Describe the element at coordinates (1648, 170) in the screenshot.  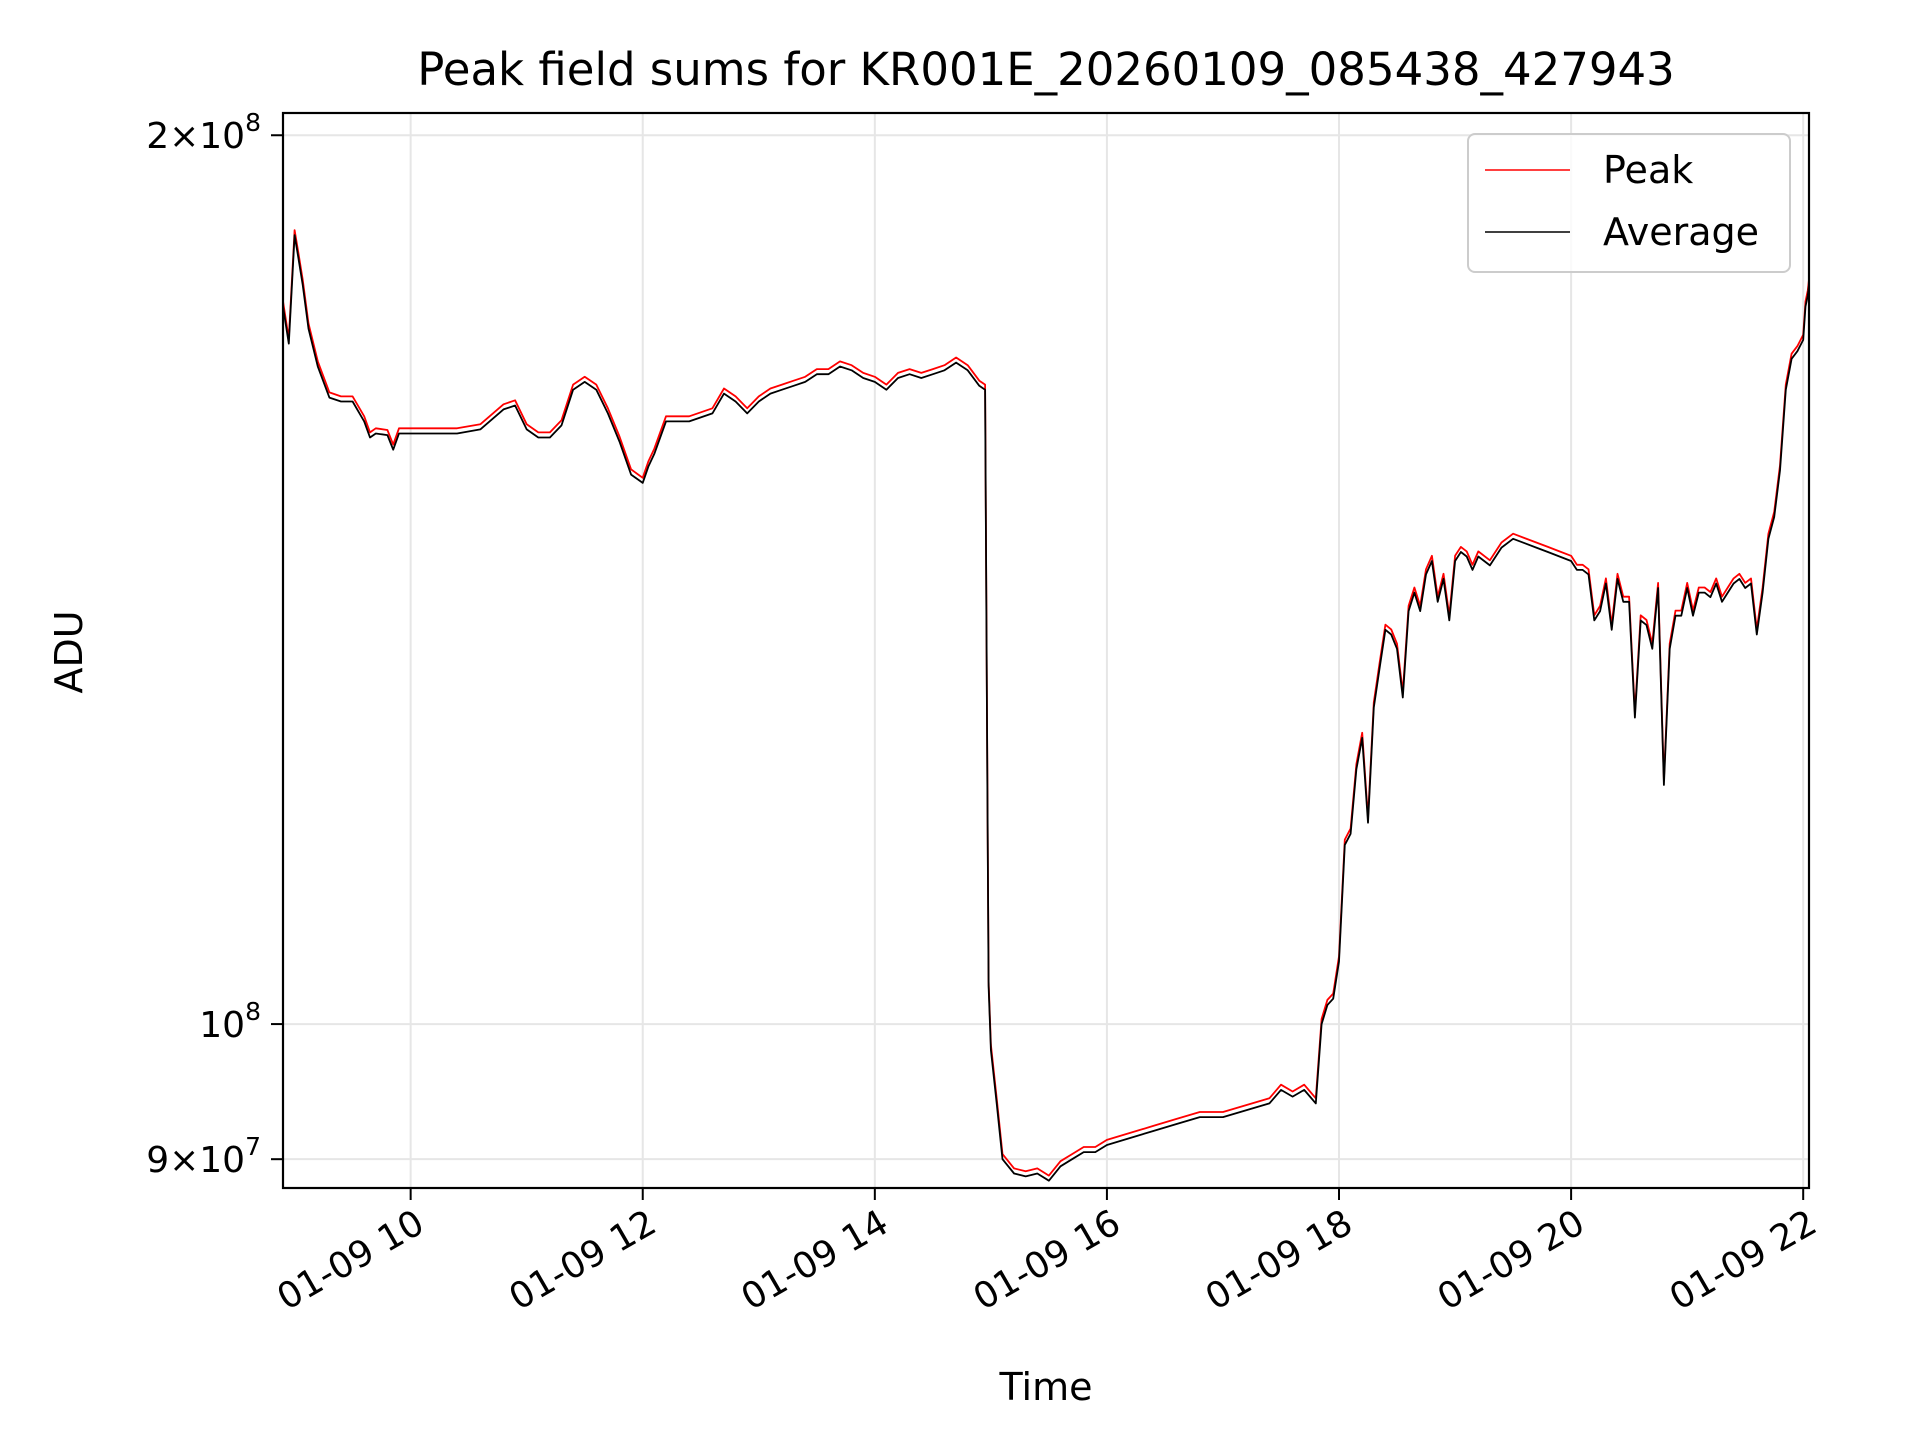
I see `legend-peak-label: Peak` at that location.